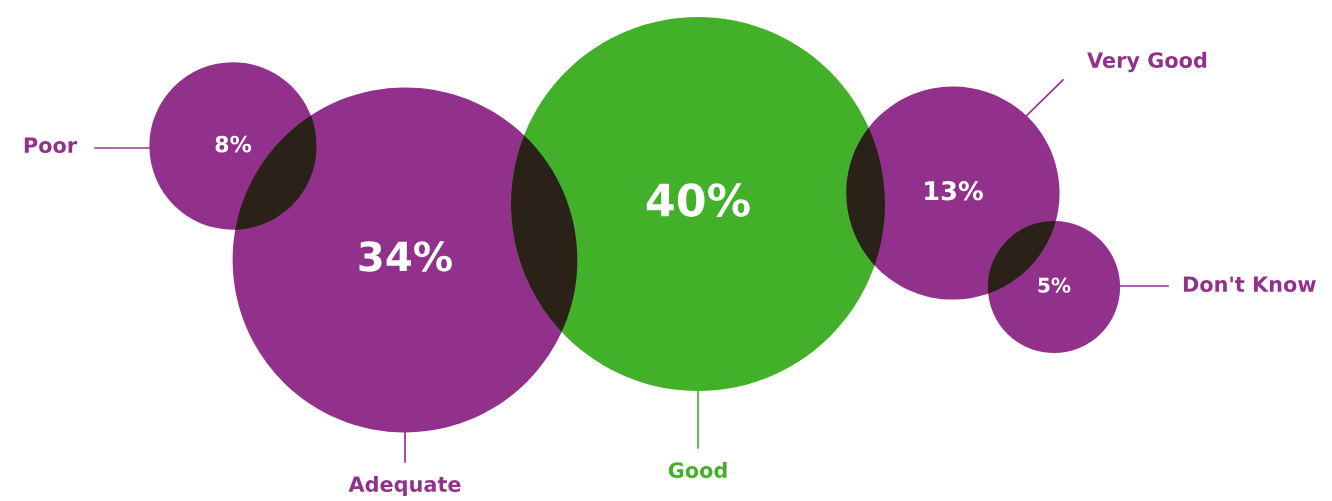 This screenshot has height=501, width=1332. What do you see at coordinates (1147, 62) in the screenshot?
I see `category-label: Very Good` at bounding box center [1147, 62].